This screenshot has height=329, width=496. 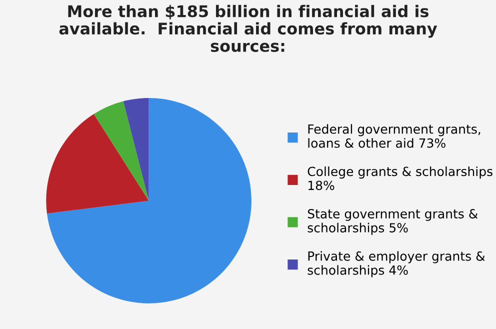 I want to click on chart-title: More than $185 billion in financial aid is available. Financial aid comes from many sources:, so click(x=248, y=28).